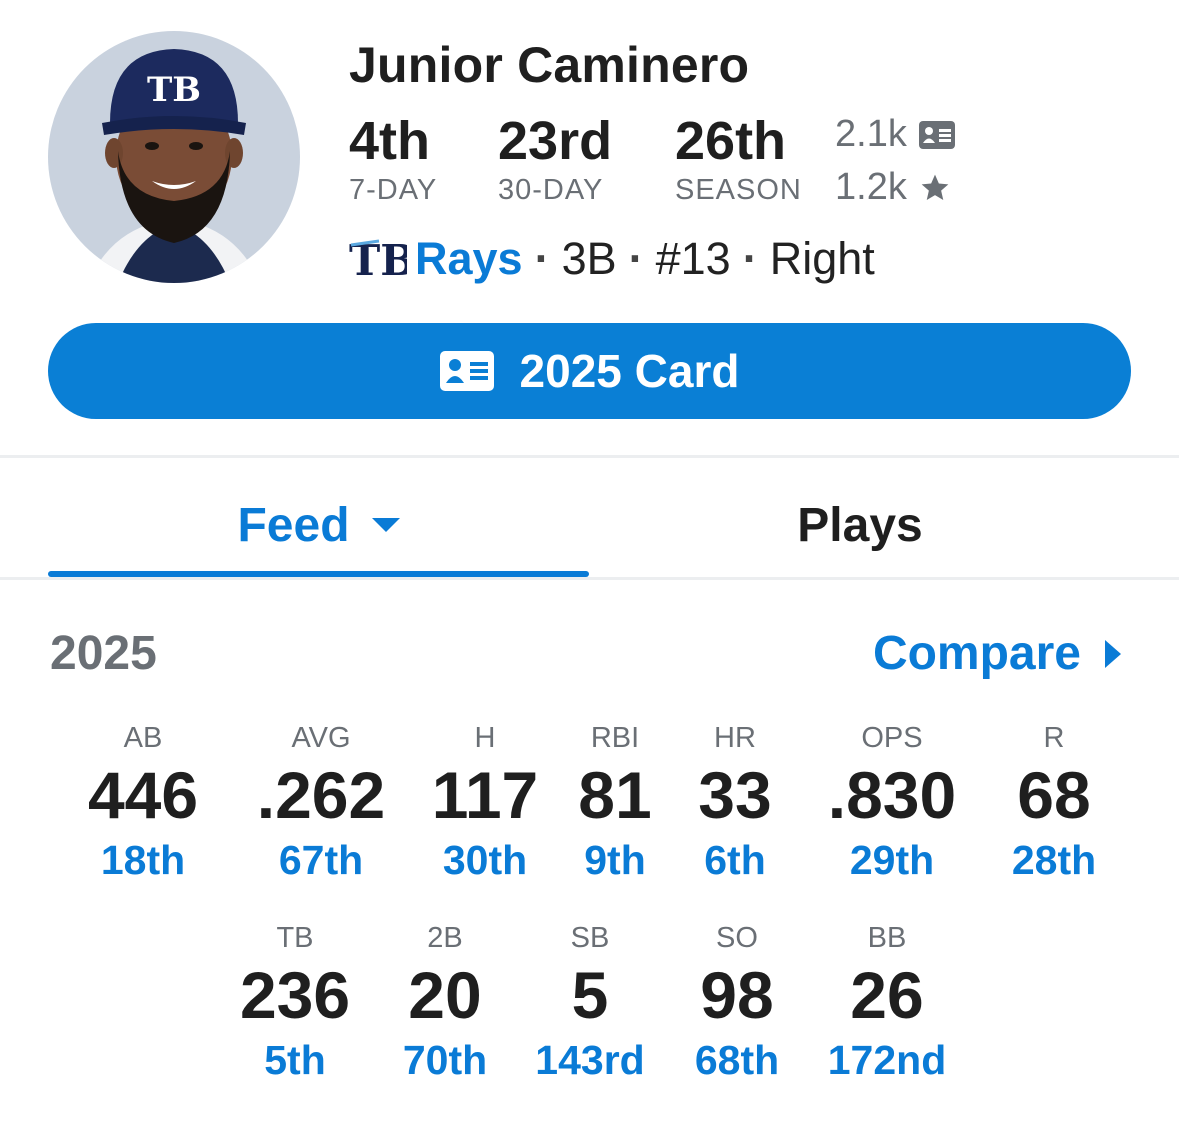  Describe the element at coordinates (485, 860) in the screenshot. I see `stat-rank: 30th` at that location.